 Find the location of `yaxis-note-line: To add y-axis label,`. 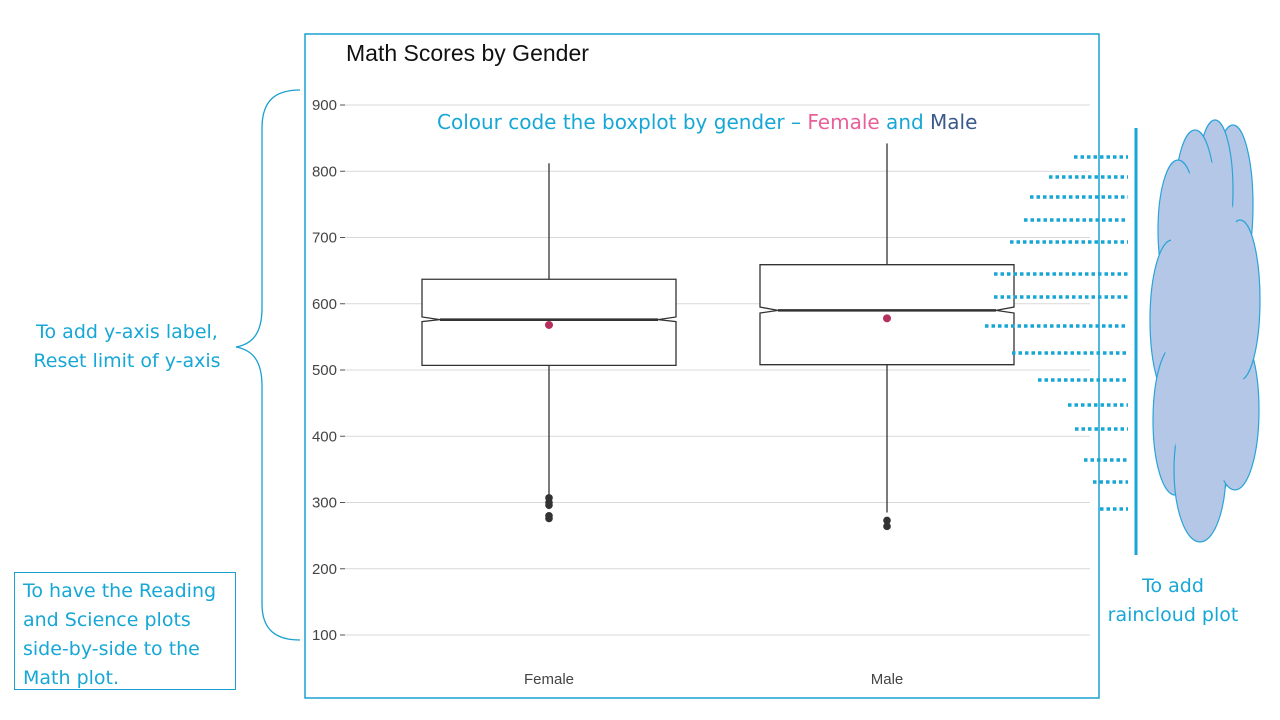

yaxis-note-line: To add y-axis label, is located at coordinates (127, 332).